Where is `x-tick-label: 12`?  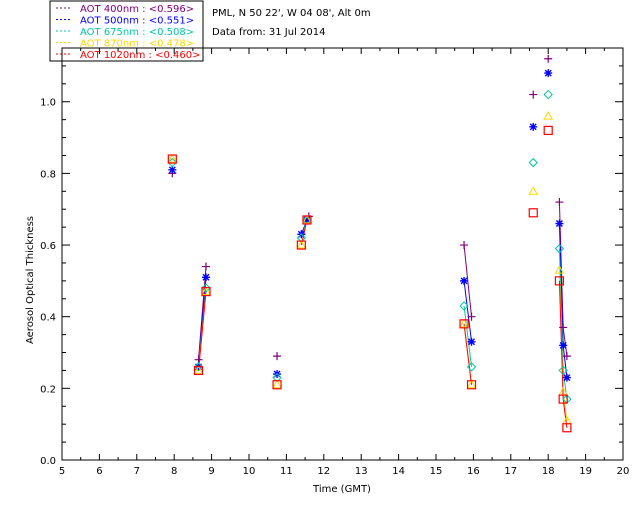
x-tick-label: 12 is located at coordinates (323, 471).